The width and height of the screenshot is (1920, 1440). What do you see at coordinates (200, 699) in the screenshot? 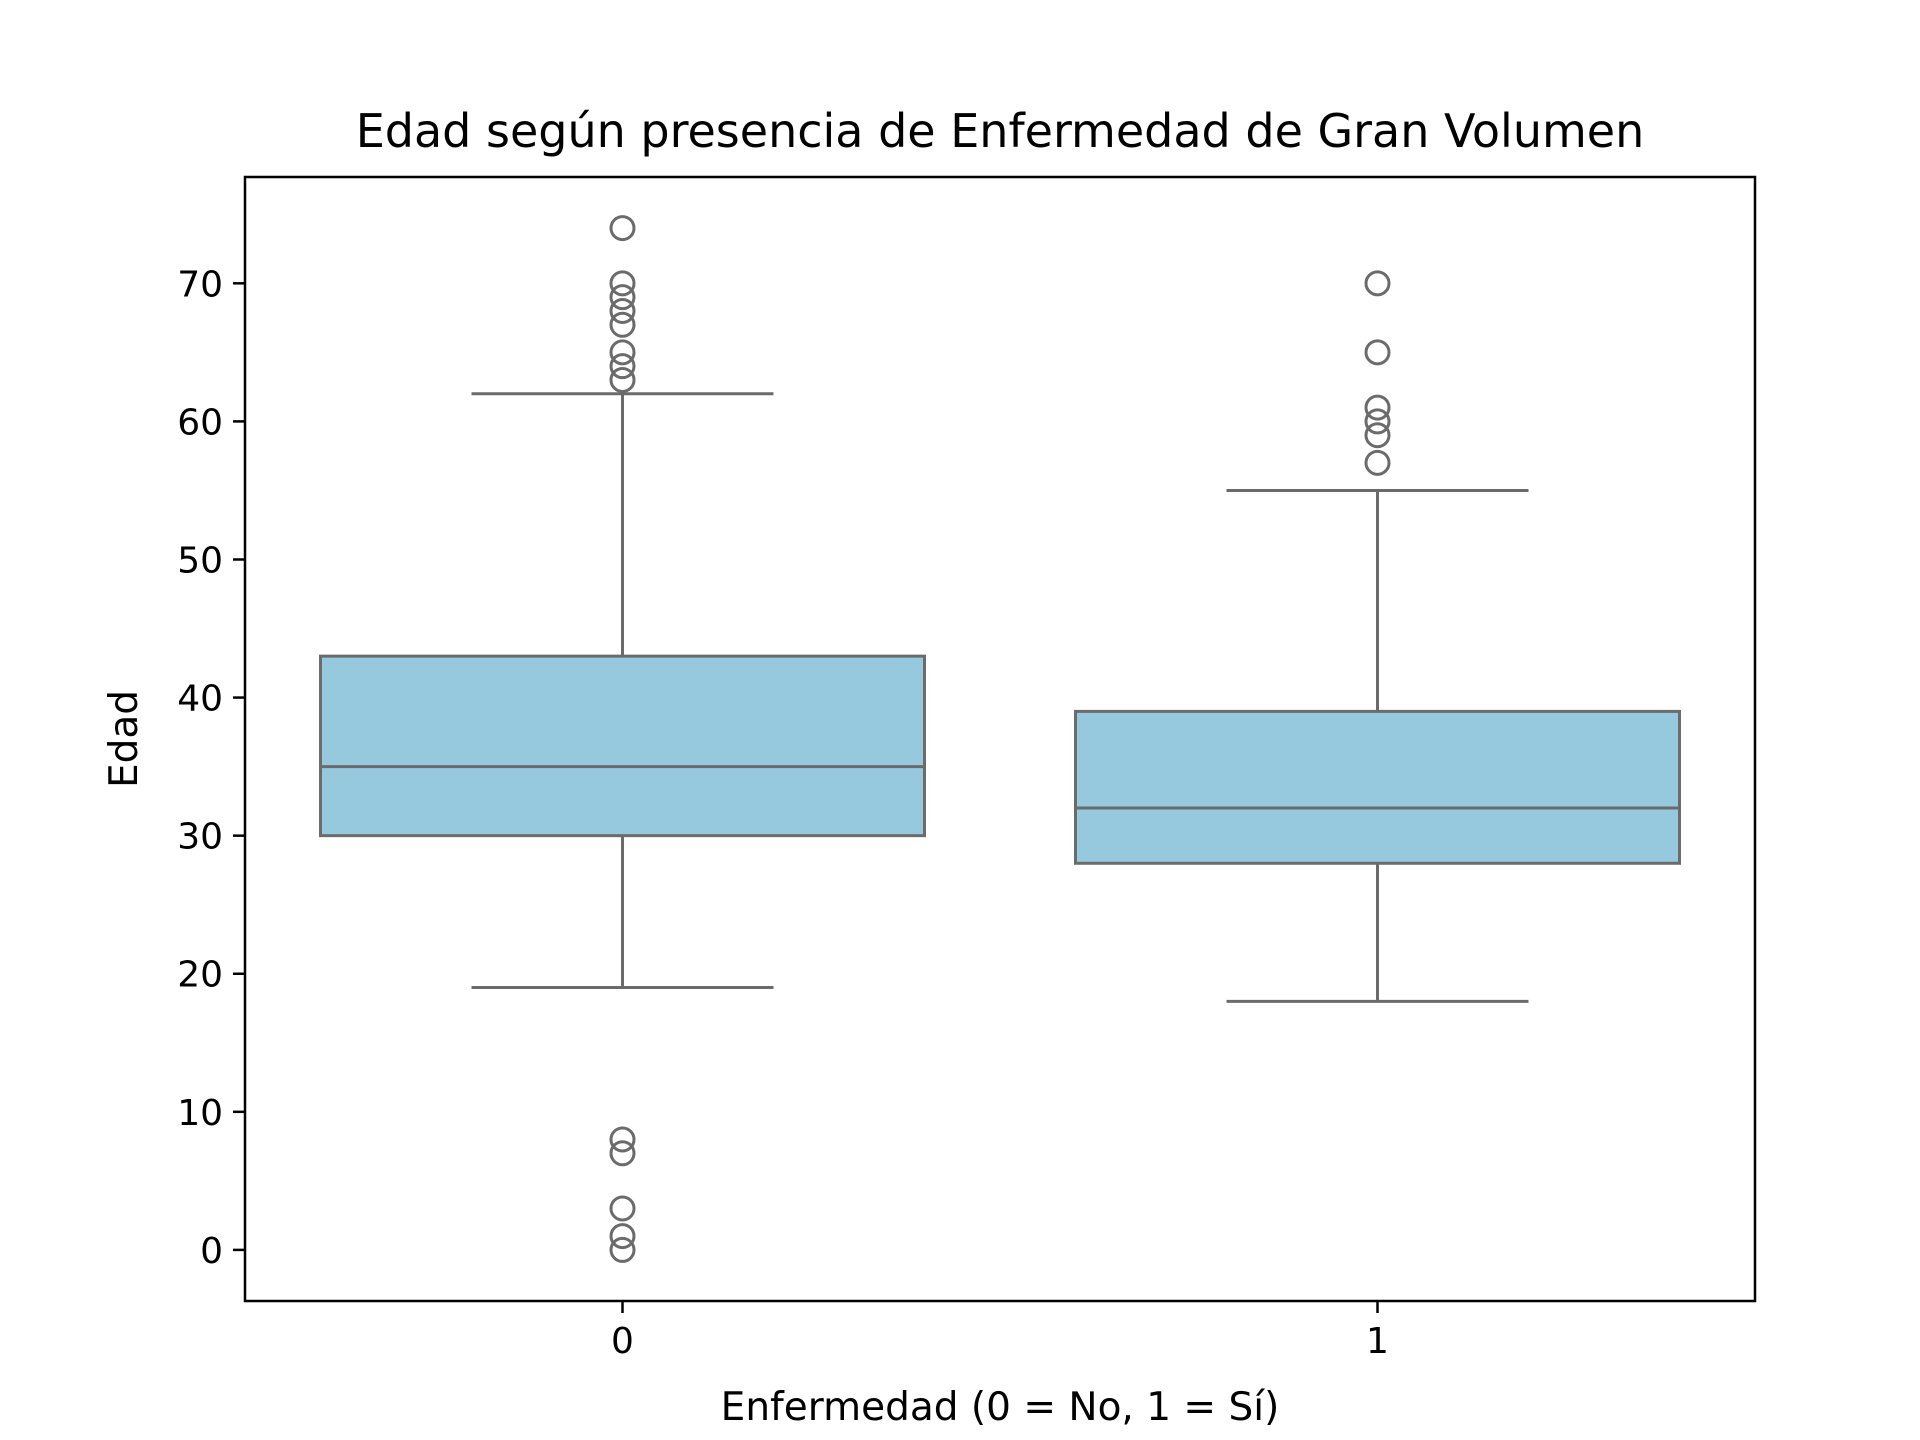
I see `y-tick-label: 40` at bounding box center [200, 699].